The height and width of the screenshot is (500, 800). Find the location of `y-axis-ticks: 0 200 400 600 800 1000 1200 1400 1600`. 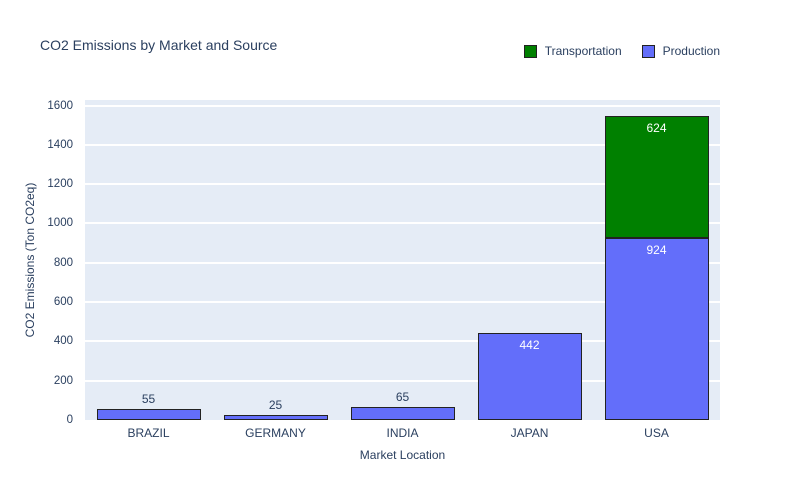

y-axis-ticks: 0 200 400 600 800 1000 1200 1400 1600 is located at coordinates (39, 262).